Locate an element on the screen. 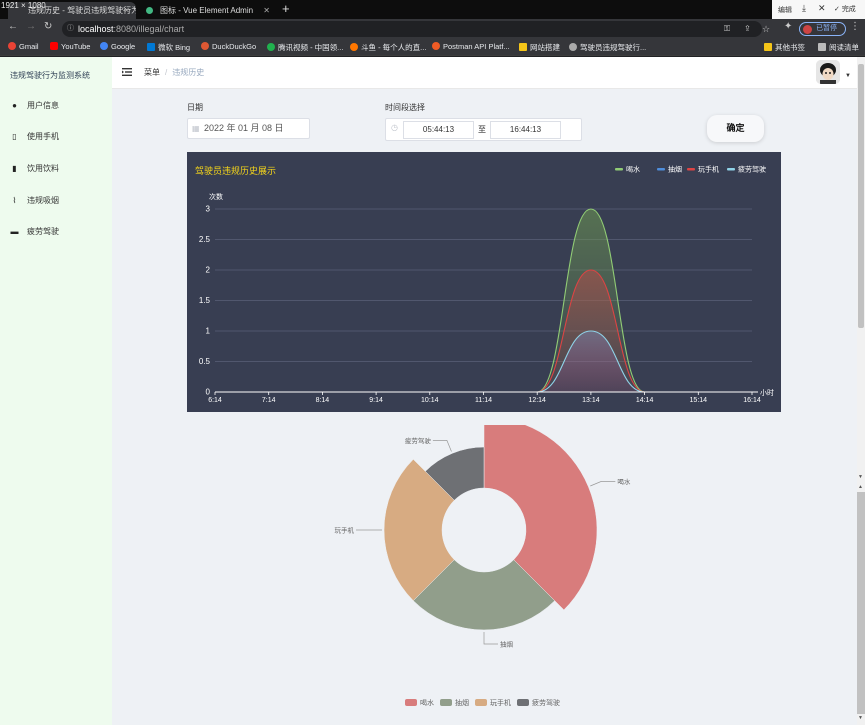 The image size is (865, 725). pie-legend: 喝水 抽烟 玩手机 疲劳驾驶 is located at coordinates (485, 703).